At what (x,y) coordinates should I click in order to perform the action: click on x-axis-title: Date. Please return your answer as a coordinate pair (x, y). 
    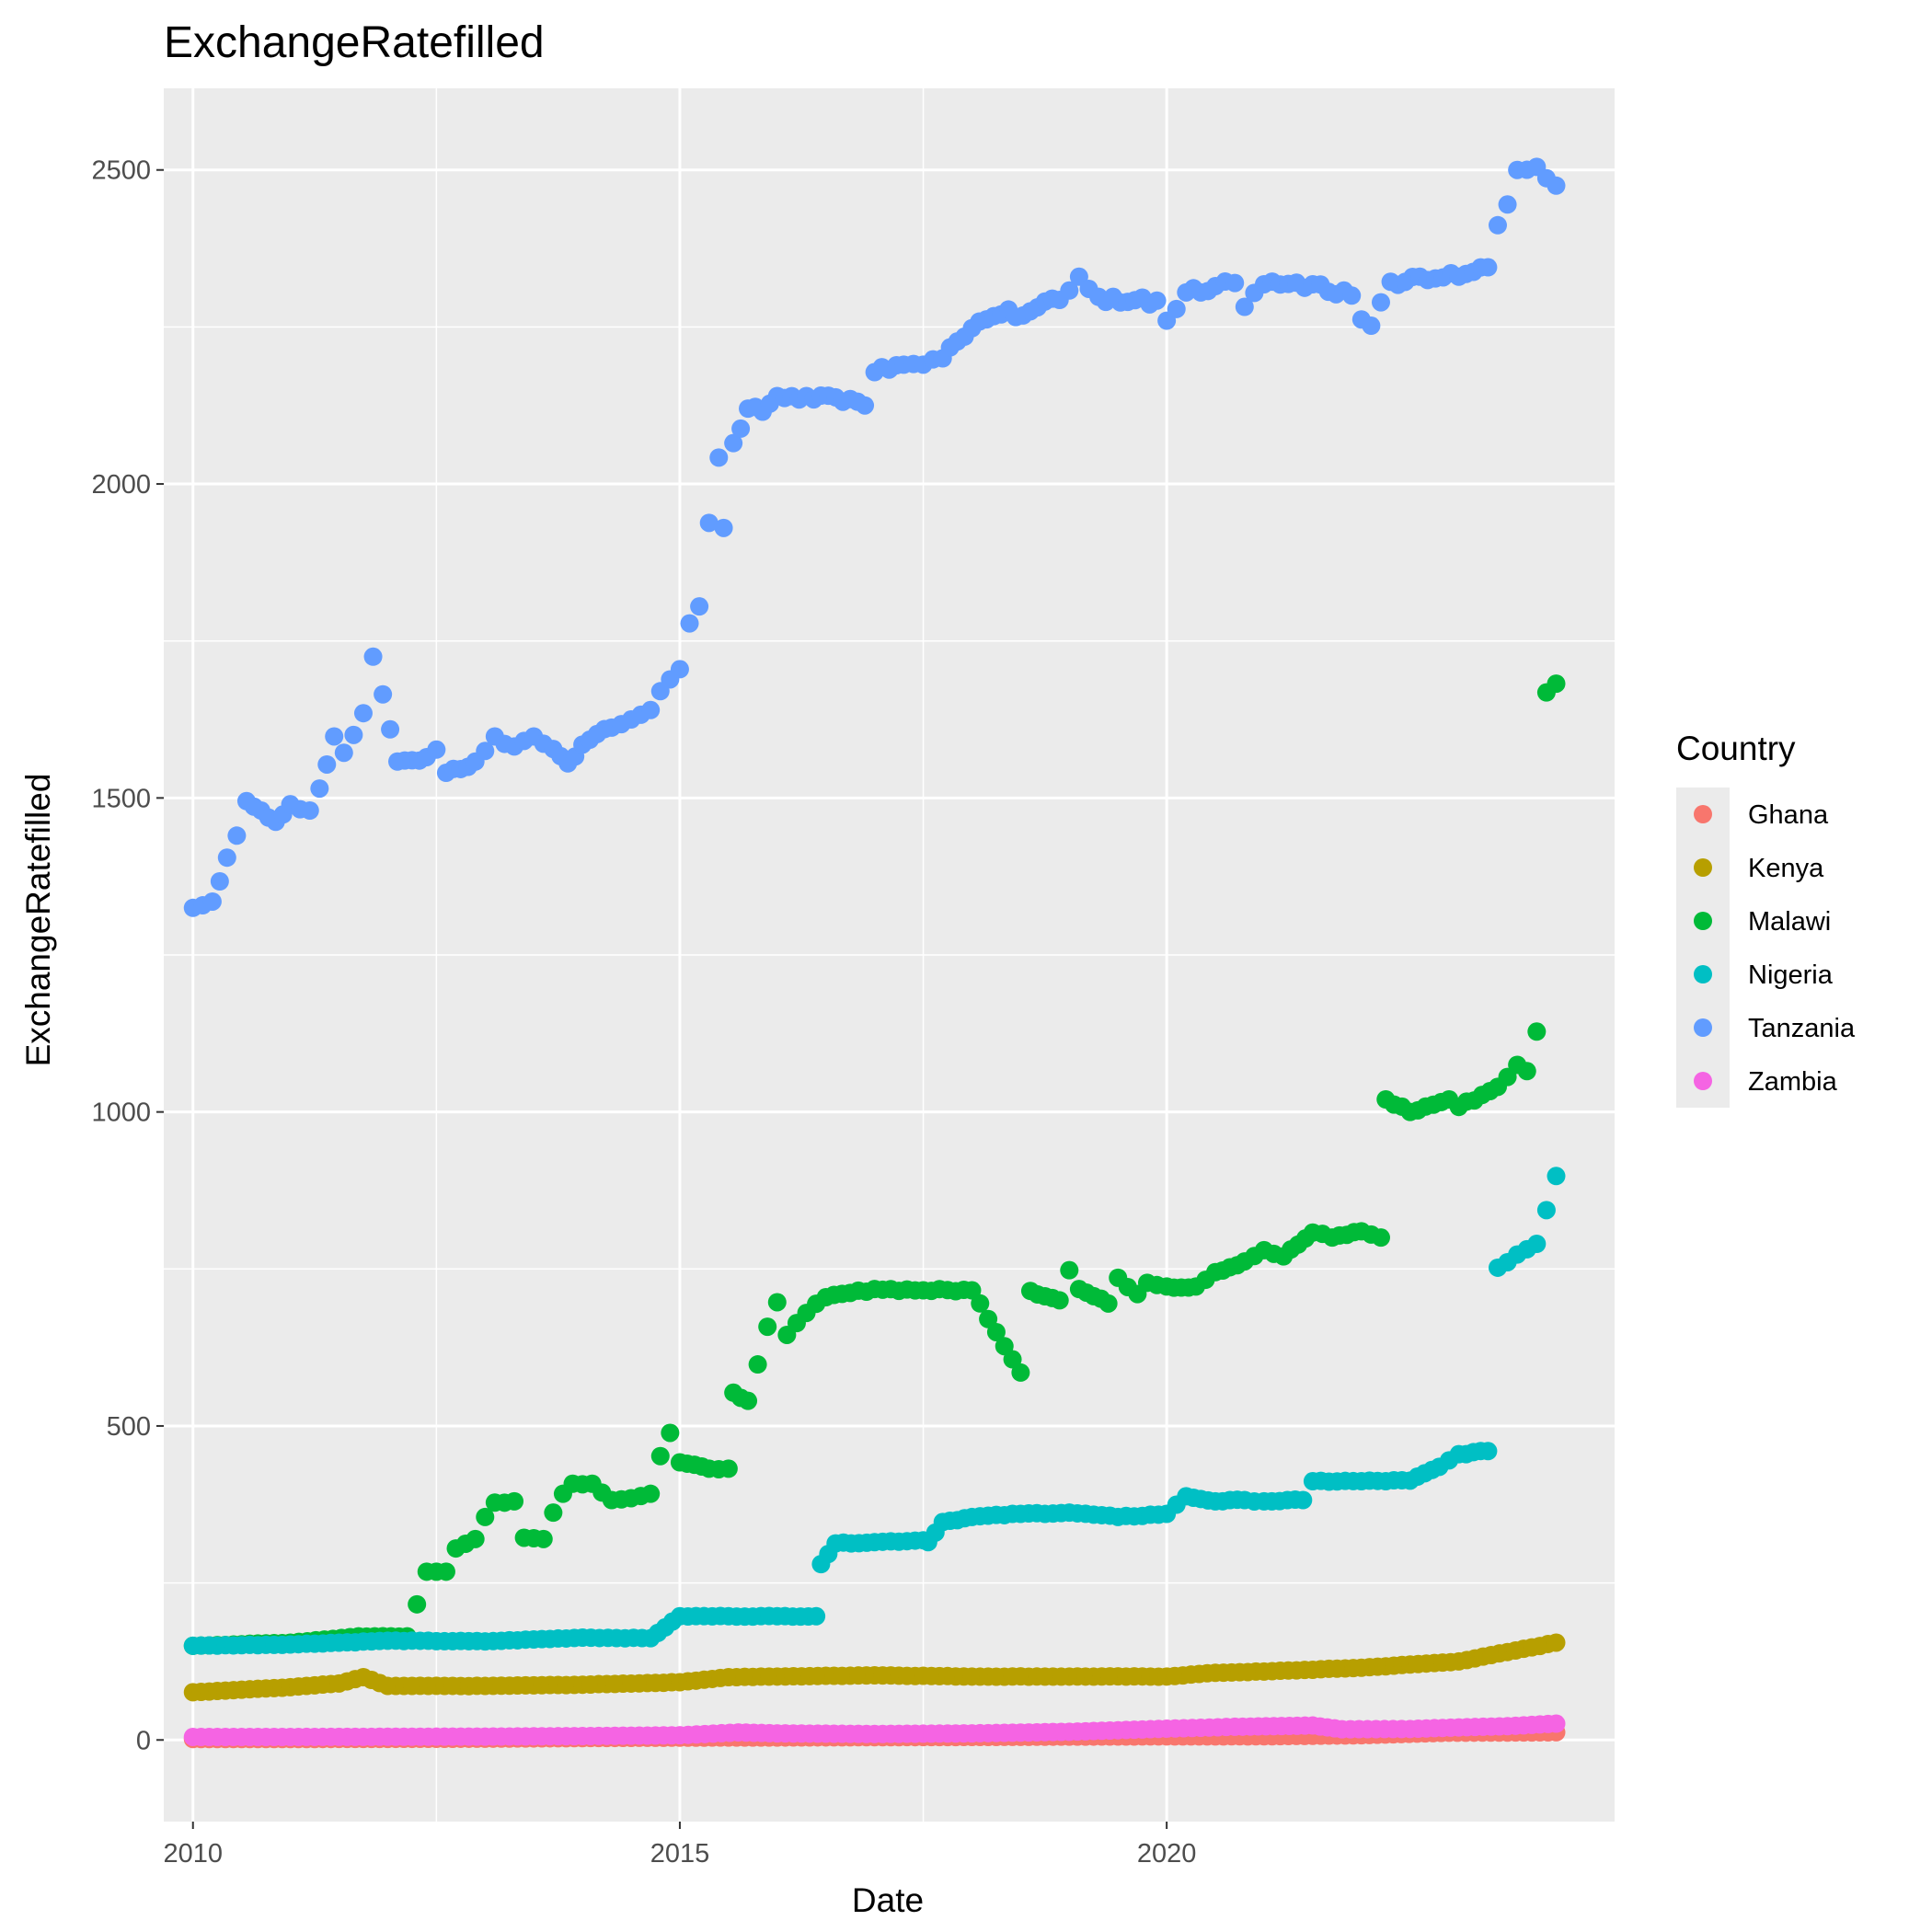
    Looking at the image, I should click on (888, 1900).